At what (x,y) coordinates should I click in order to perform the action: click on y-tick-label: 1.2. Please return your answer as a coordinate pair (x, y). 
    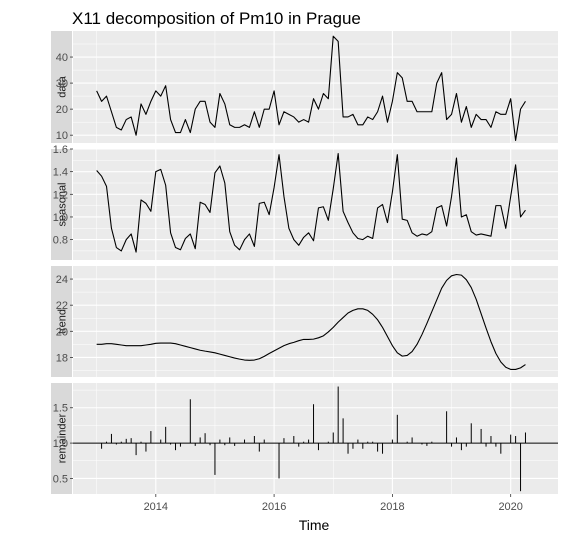
    Looking at the image, I should click on (60, 195).